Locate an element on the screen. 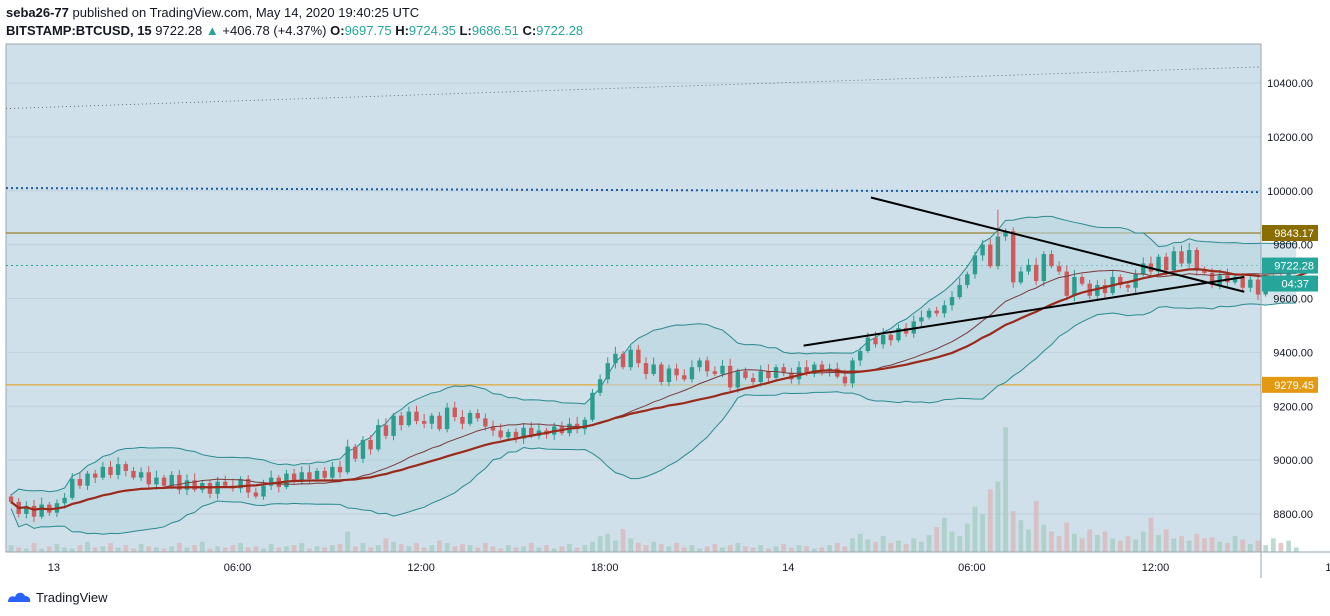 This screenshot has height=616, width=1330. time-tick-label: 13 is located at coordinates (54, 568).